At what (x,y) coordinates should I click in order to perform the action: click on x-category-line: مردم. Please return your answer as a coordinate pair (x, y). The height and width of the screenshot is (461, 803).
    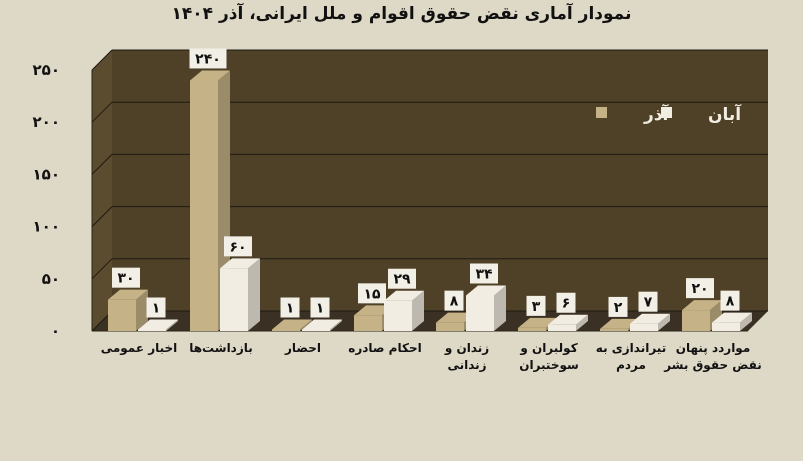
    Looking at the image, I should click on (631, 365).